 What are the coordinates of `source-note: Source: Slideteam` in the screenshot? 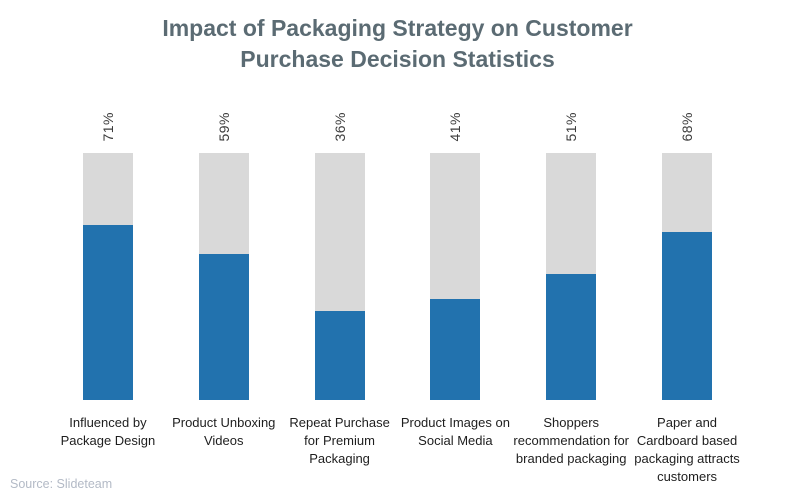 It's located at (61, 484).